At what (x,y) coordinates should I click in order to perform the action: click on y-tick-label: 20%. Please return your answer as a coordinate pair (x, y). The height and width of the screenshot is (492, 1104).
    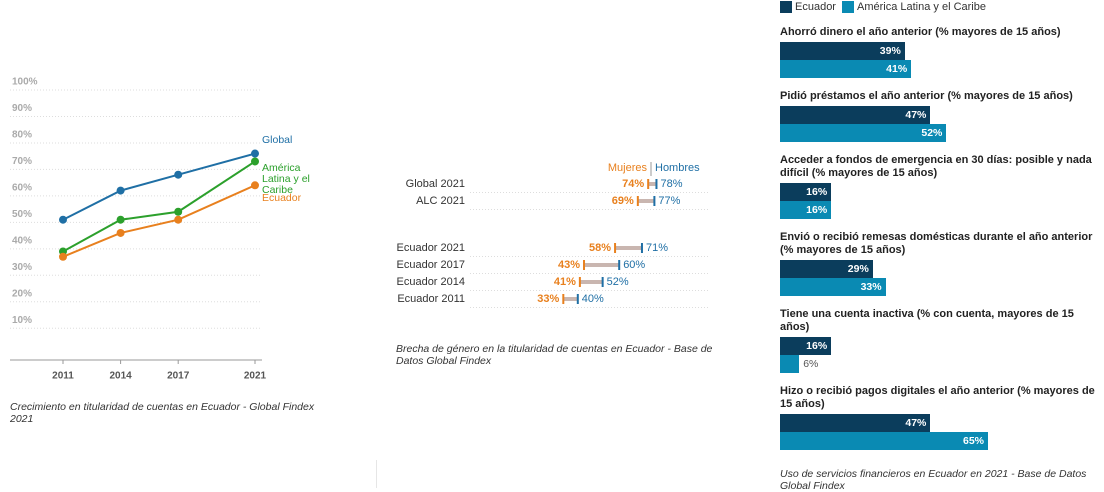
    Looking at the image, I should click on (22, 293).